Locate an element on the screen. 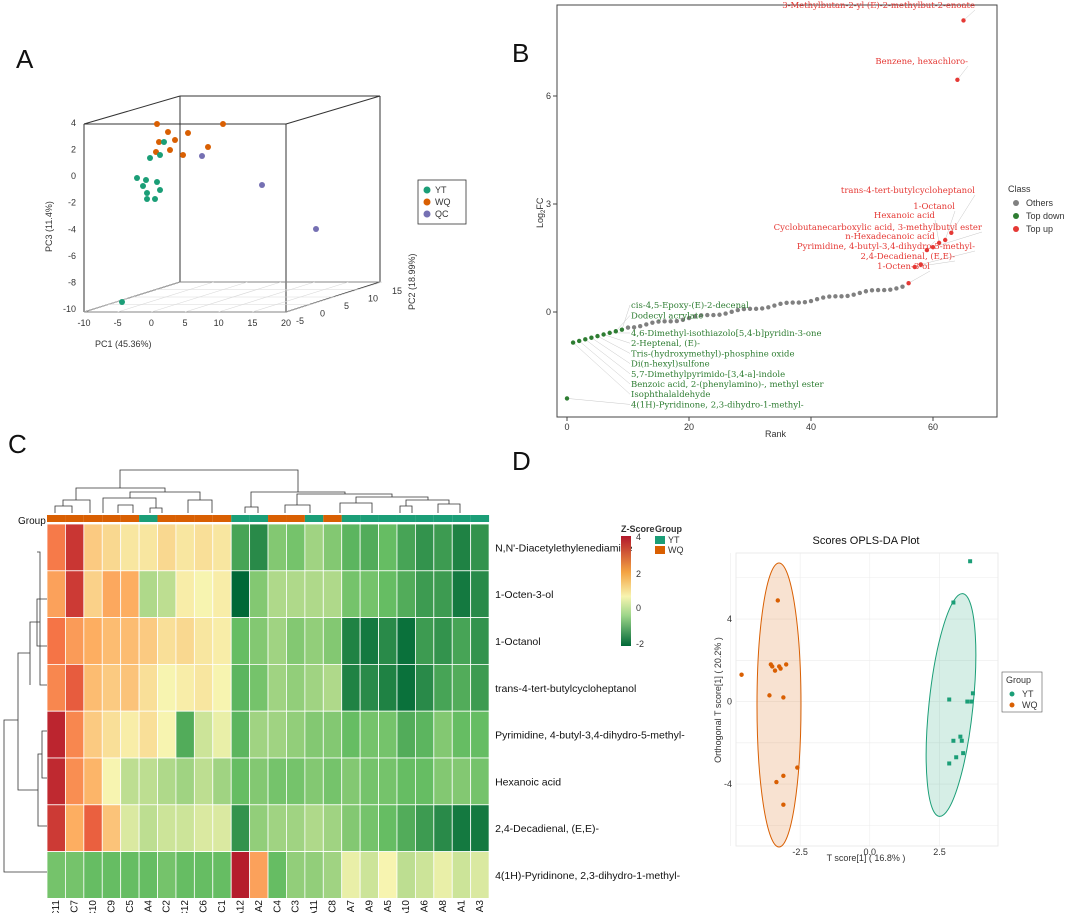 This screenshot has width=1065, height=913. oplsda-grid is located at coordinates (864, 699).